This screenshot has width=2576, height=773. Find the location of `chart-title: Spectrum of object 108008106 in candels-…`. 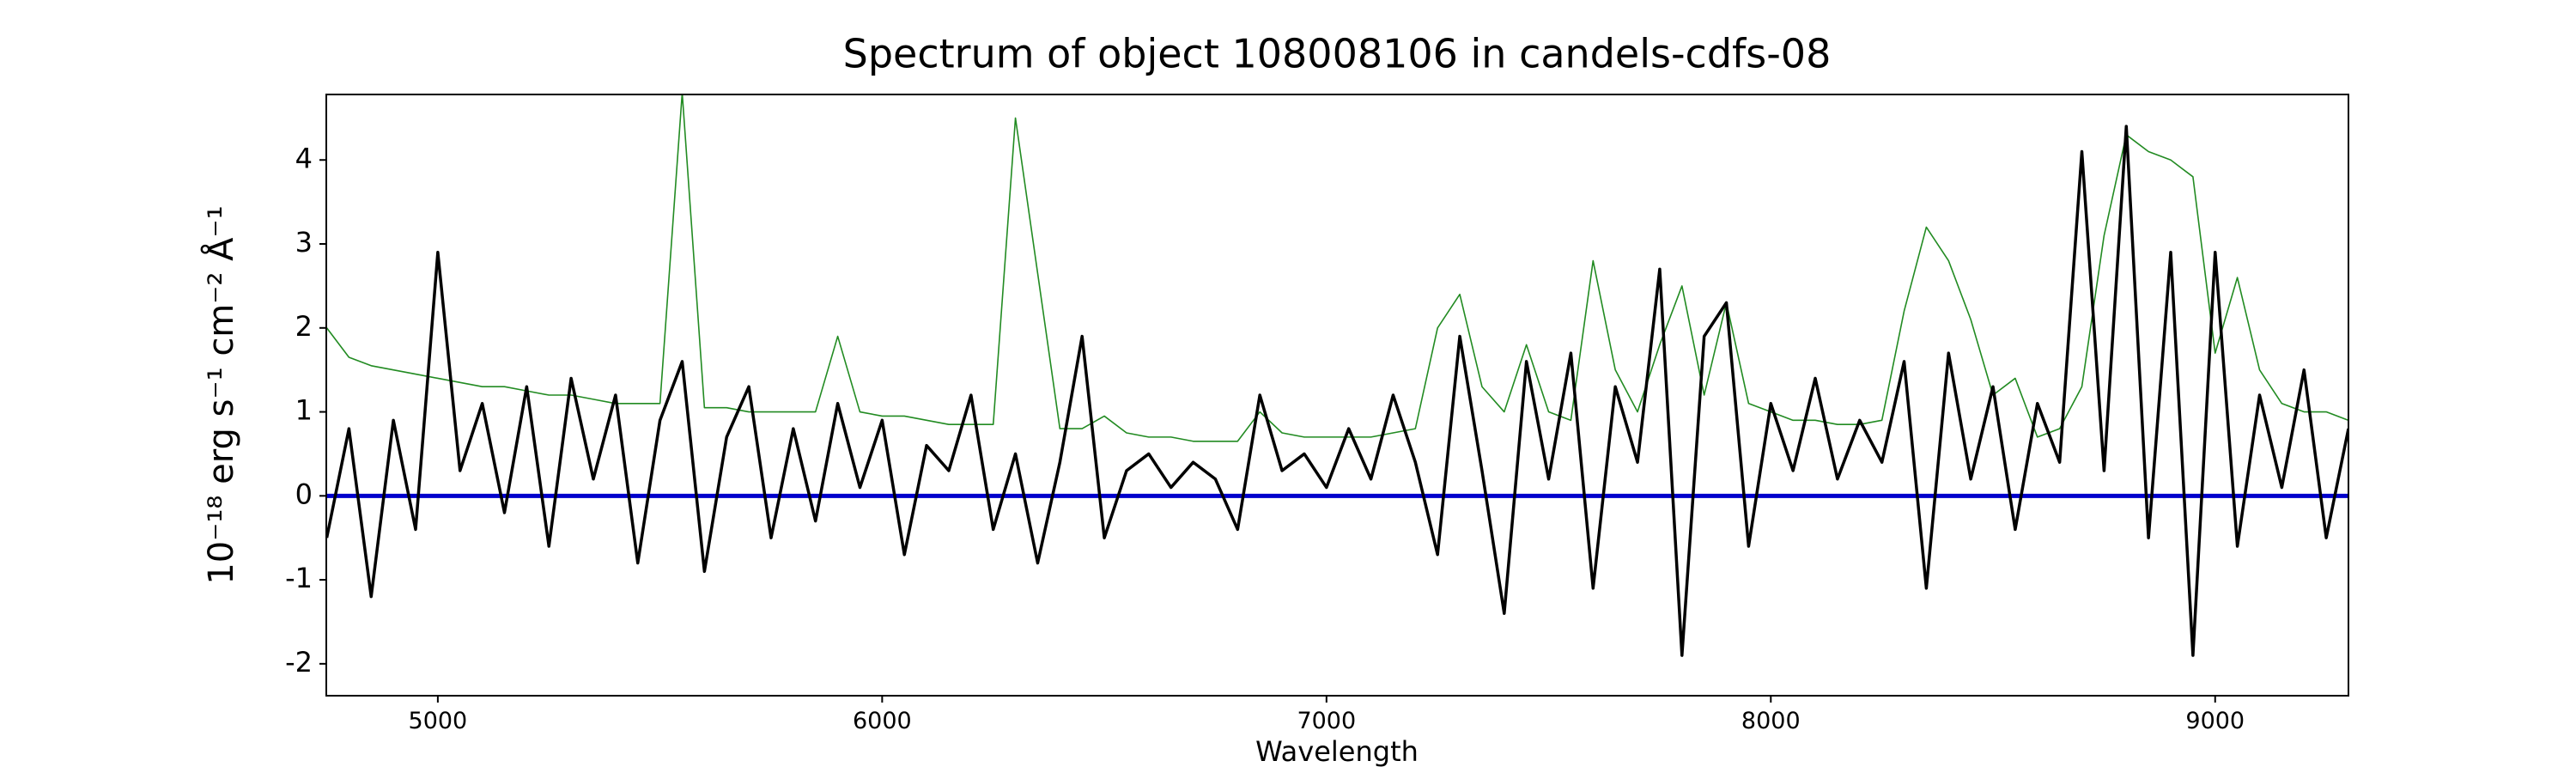

chart-title: Spectrum of object 108008106 in candels-… is located at coordinates (1338, 54).